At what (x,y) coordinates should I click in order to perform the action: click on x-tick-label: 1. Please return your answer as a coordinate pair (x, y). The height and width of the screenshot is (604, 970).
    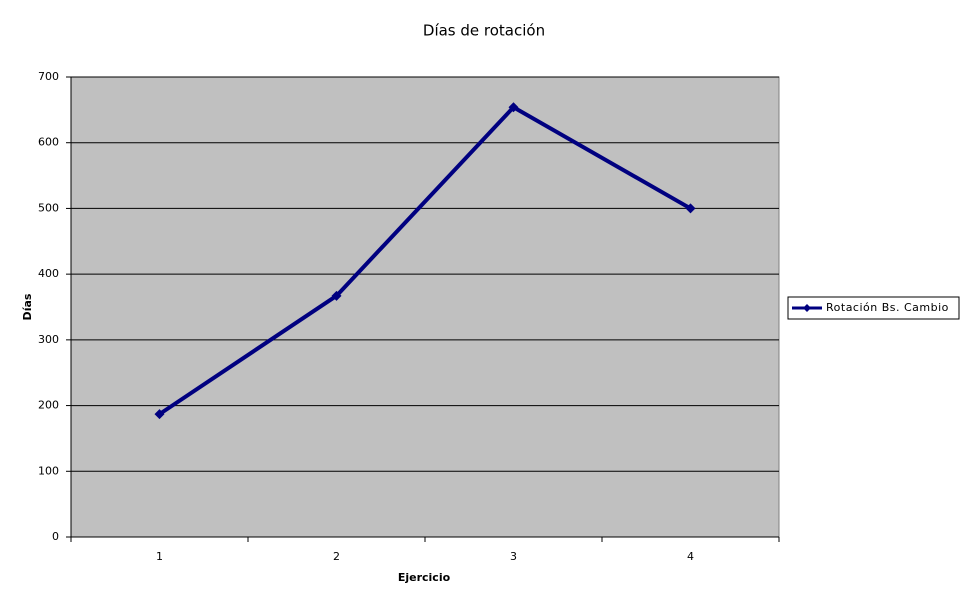
    Looking at the image, I should click on (159, 556).